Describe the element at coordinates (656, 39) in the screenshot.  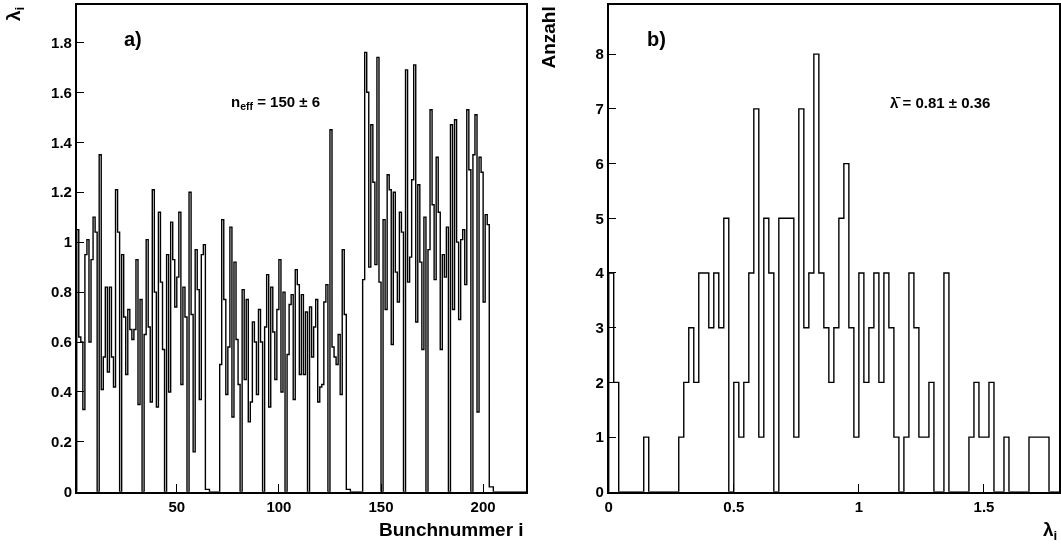
I see `annotation: b)` at that location.